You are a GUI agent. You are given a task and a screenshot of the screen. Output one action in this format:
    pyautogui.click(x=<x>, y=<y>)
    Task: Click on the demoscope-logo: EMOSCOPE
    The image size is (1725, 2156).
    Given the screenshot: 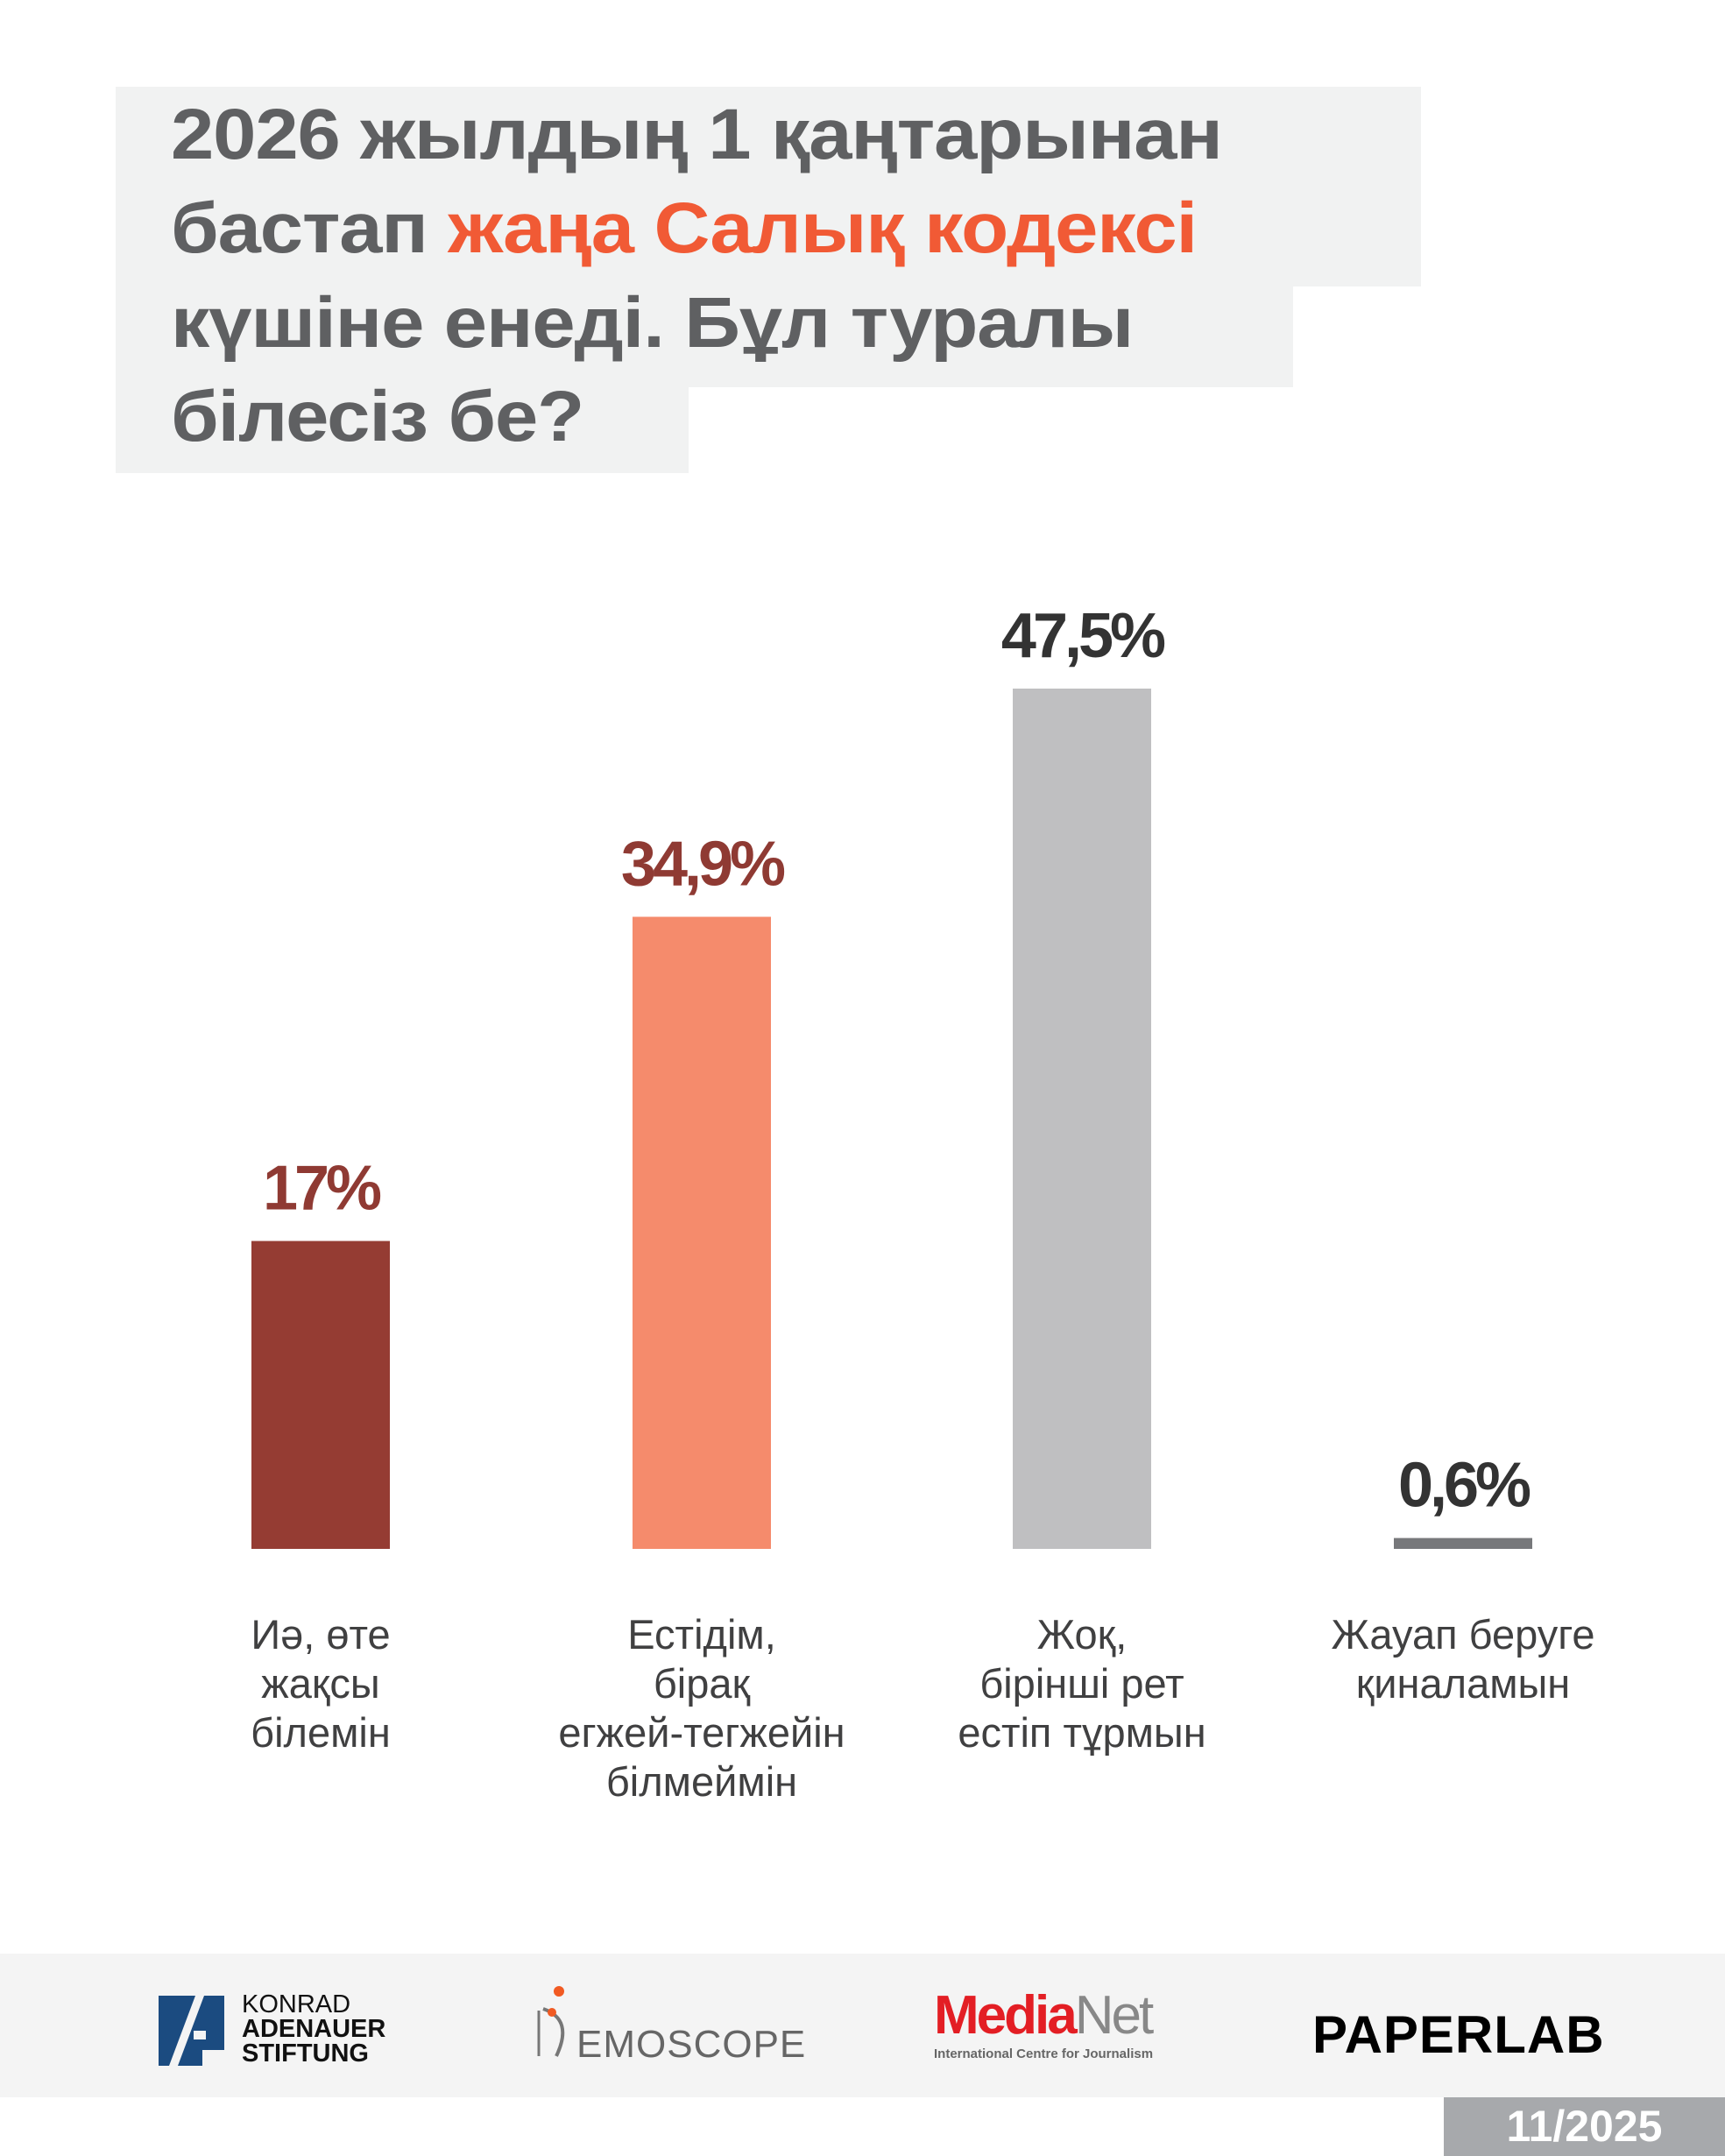 What is the action you would take?
    pyautogui.click(x=669, y=2026)
    